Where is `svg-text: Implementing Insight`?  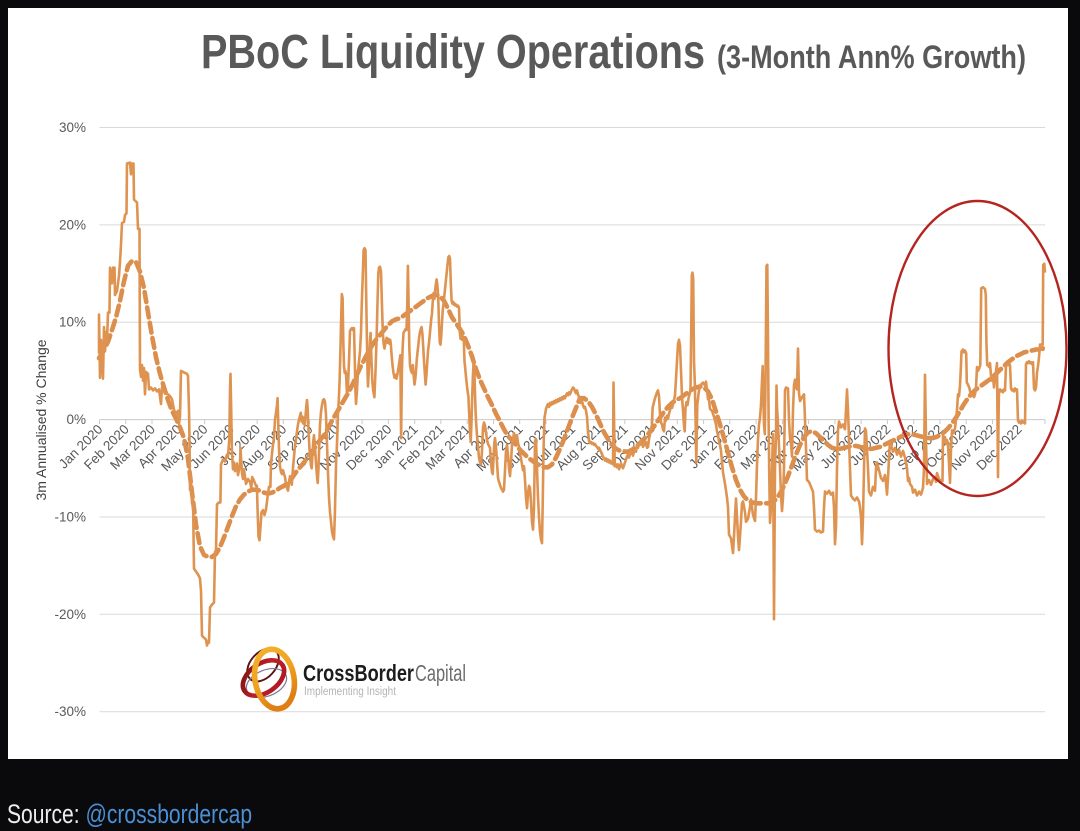
svg-text: Implementing Insight is located at coordinates (350, 692).